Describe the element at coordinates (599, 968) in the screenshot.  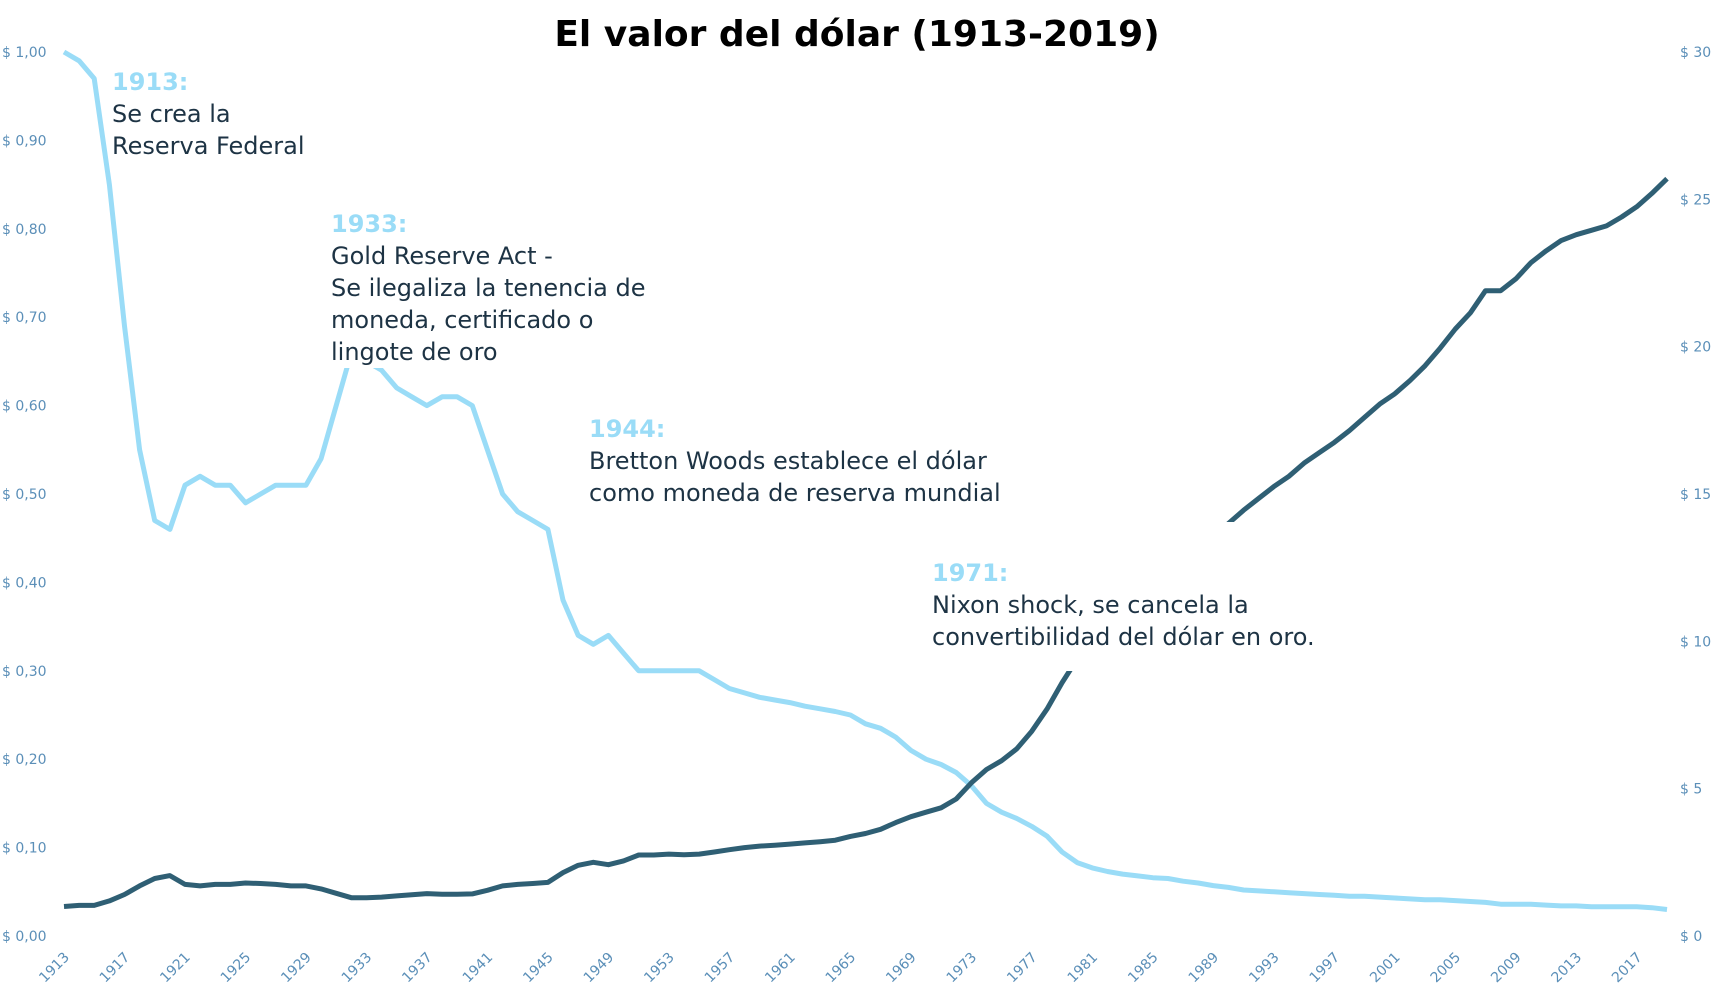
I see `x-tick-label: 1949` at that location.